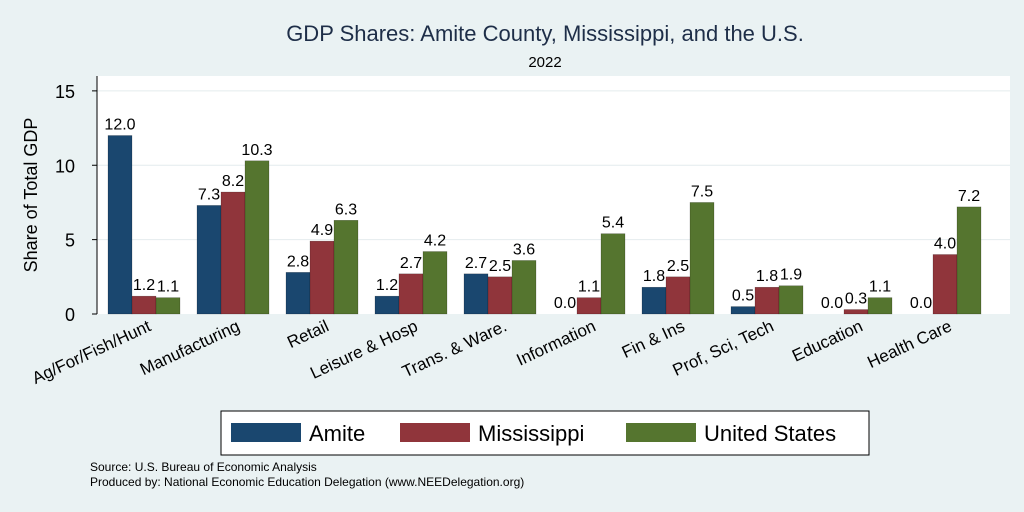 This screenshot has height=512, width=1024. Describe the element at coordinates (209, 194) in the screenshot. I see `bar-label-amite-1: 7.3` at that location.